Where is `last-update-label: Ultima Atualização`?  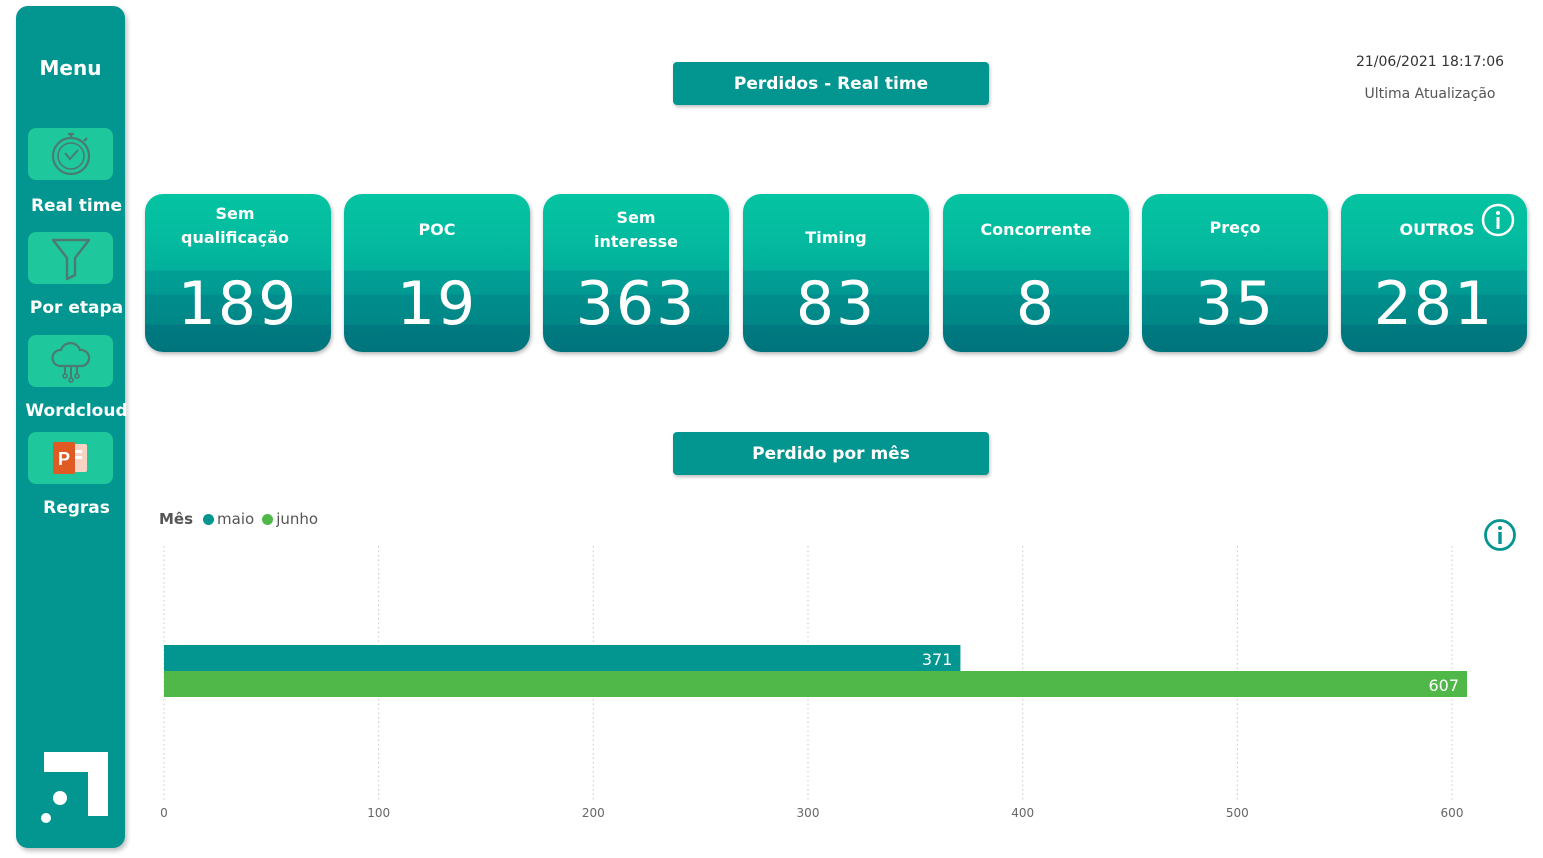 last-update-label: Ultima Atualização is located at coordinates (1430, 94).